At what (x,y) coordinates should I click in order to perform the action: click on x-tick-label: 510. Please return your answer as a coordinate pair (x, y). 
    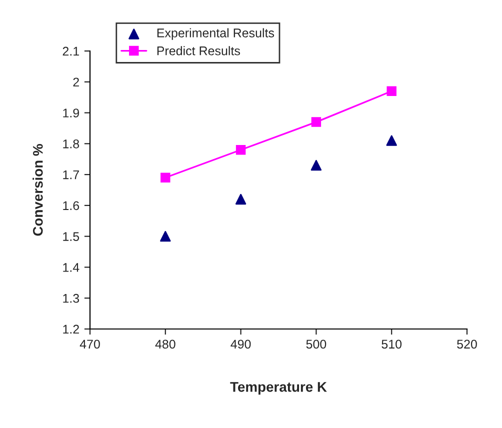
    Looking at the image, I should click on (392, 344).